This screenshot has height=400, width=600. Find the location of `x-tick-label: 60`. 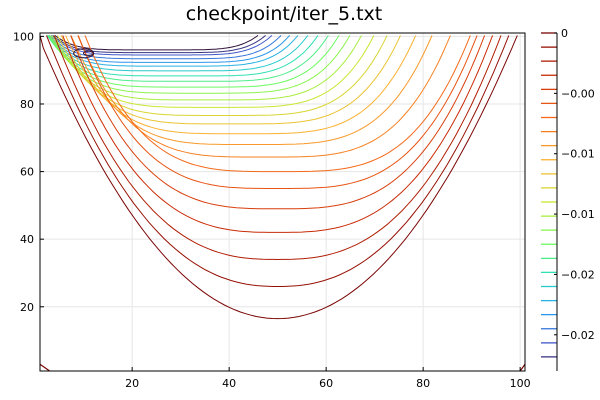

x-tick-label: 60 is located at coordinates (326, 383).